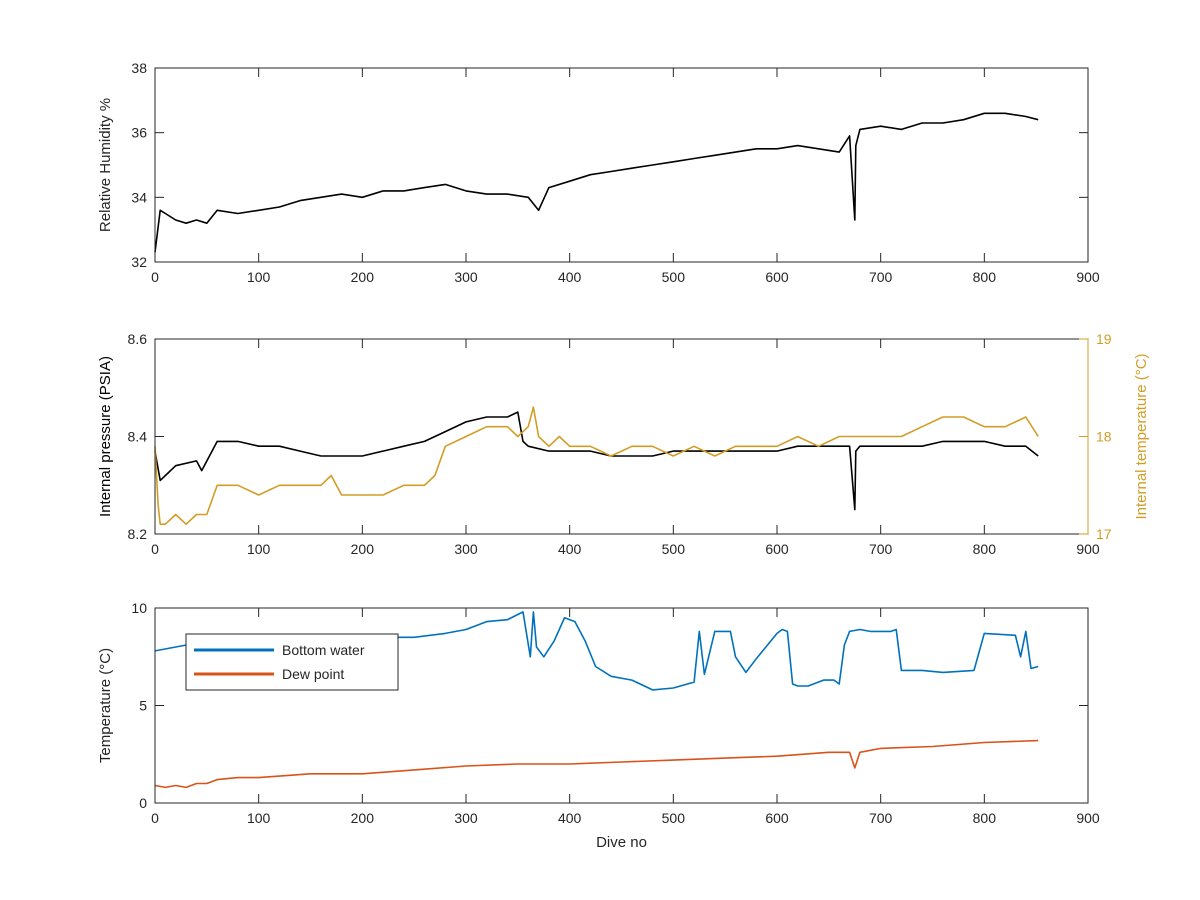 This screenshot has height=900, width=1200. What do you see at coordinates (139, 133) in the screenshot?
I see `y-tick-label: 36` at bounding box center [139, 133].